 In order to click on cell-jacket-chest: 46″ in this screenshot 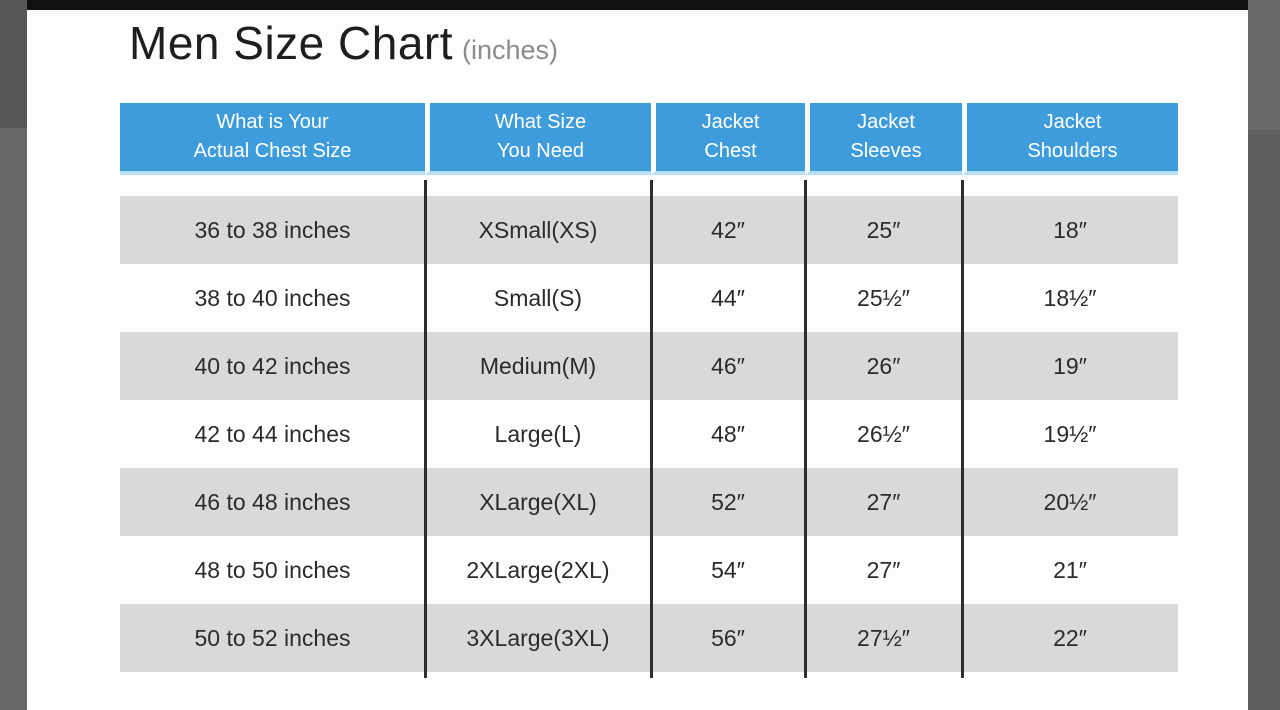, I will do `click(728, 365)`.